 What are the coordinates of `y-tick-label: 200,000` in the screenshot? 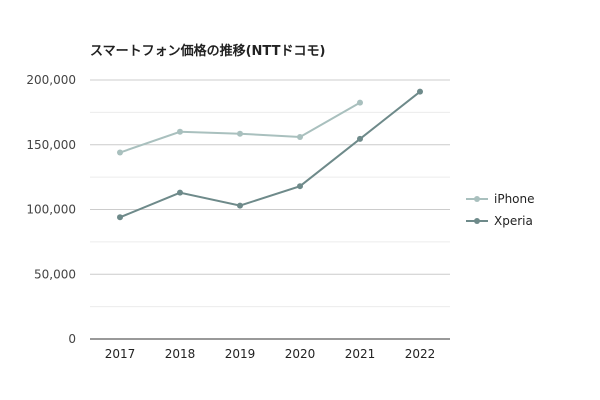 It's located at (51, 80).